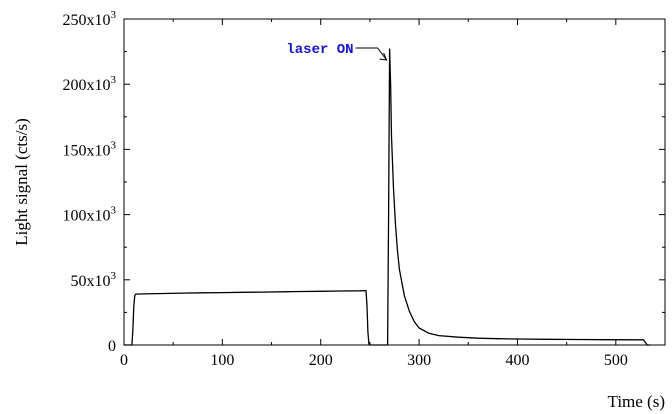 Image resolution: width=672 pixels, height=414 pixels. I want to click on x-tick-label: 200, so click(321, 360).